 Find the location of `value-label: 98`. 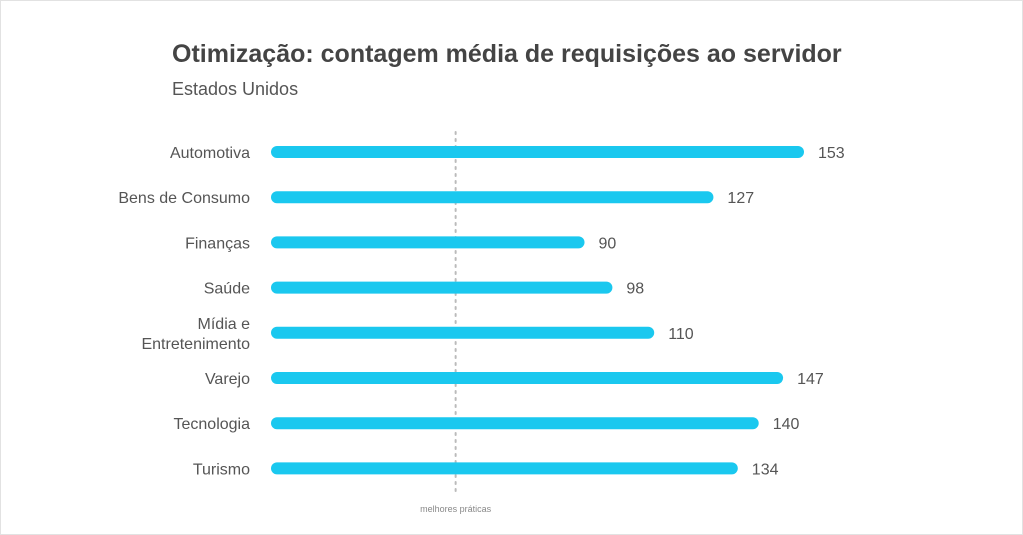

value-label: 98 is located at coordinates (635, 289).